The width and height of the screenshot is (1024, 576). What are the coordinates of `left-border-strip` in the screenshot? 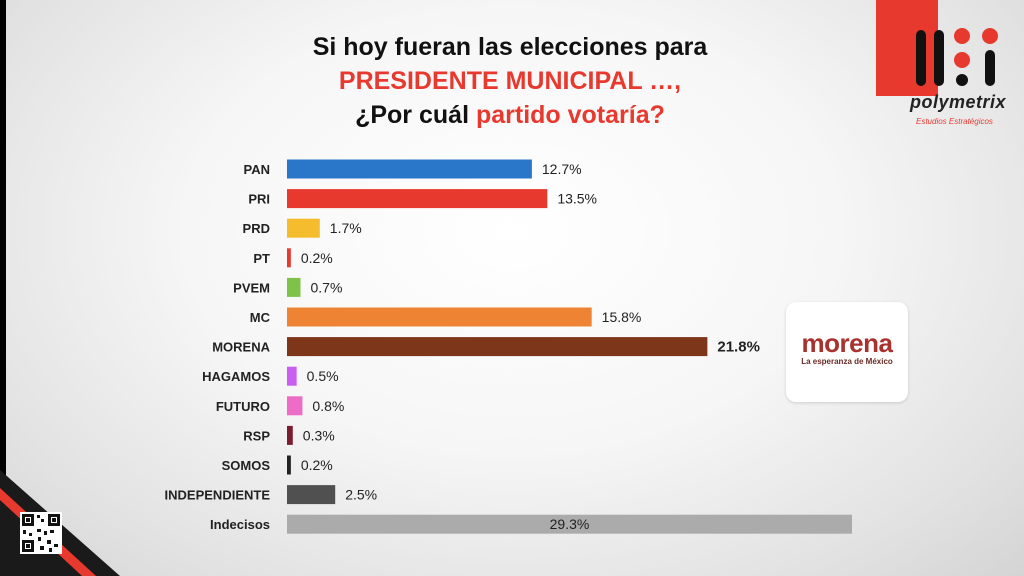 It's located at (3, 288).